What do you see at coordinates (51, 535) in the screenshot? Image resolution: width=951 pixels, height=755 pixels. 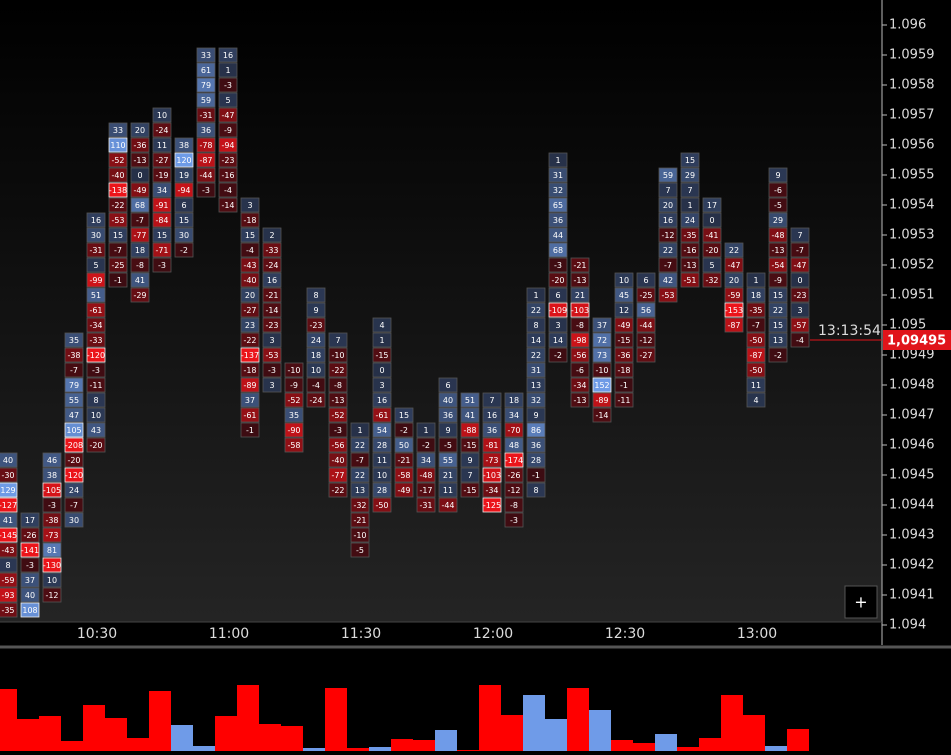 I see `footprint-cell-label: -73` at bounding box center [51, 535].